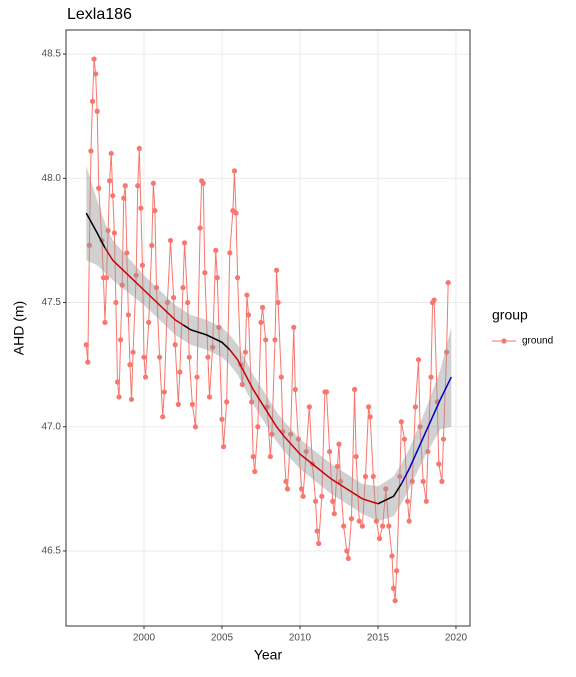  I want to click on y-tick-label: 47.5, so click(52, 302).